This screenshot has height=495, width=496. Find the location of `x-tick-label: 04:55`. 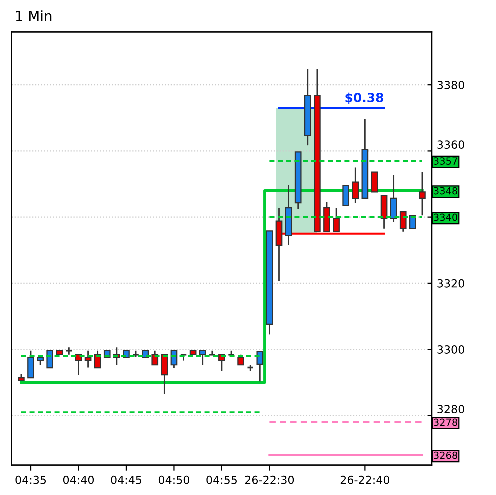

x-tick-label: 04:55 is located at coordinates (221, 480).